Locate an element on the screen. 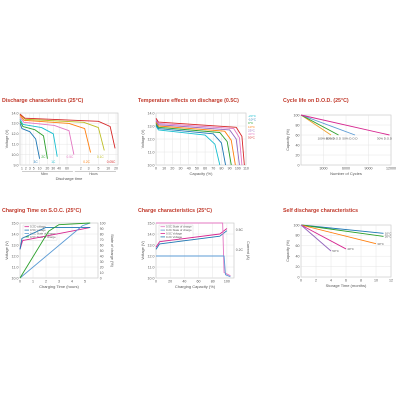 The image size is (400, 400). series-label: 30°C is located at coordinates (381, 244).